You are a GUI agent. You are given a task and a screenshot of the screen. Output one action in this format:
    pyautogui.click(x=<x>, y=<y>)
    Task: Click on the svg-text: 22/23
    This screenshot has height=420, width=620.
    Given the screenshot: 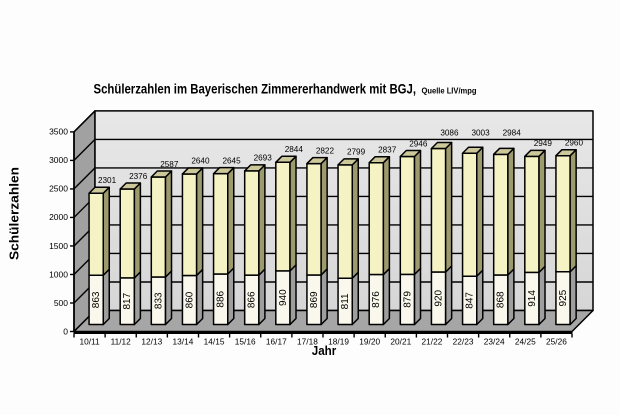 What is the action you would take?
    pyautogui.click(x=463, y=342)
    